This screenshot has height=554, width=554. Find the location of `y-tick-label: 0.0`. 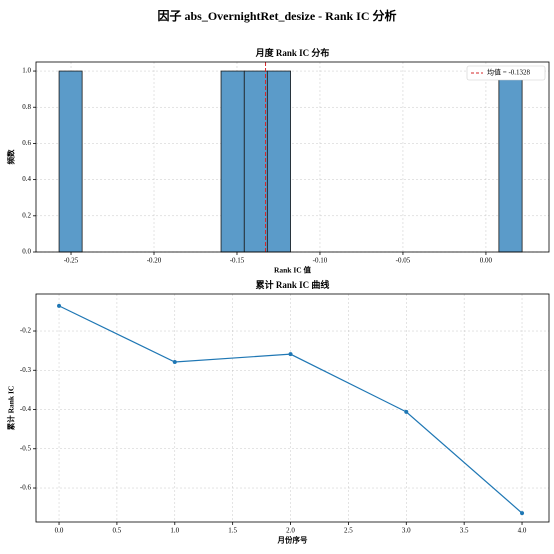

y-tick-label: 0.0 is located at coordinates (26, 252).